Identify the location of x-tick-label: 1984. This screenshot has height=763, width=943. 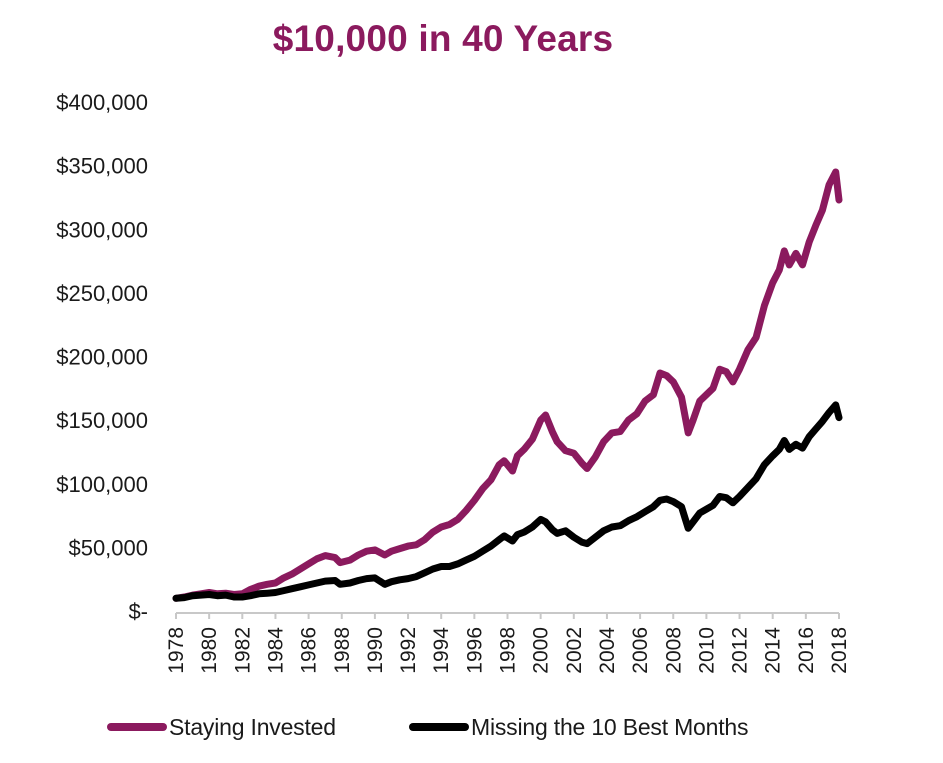
(275, 650).